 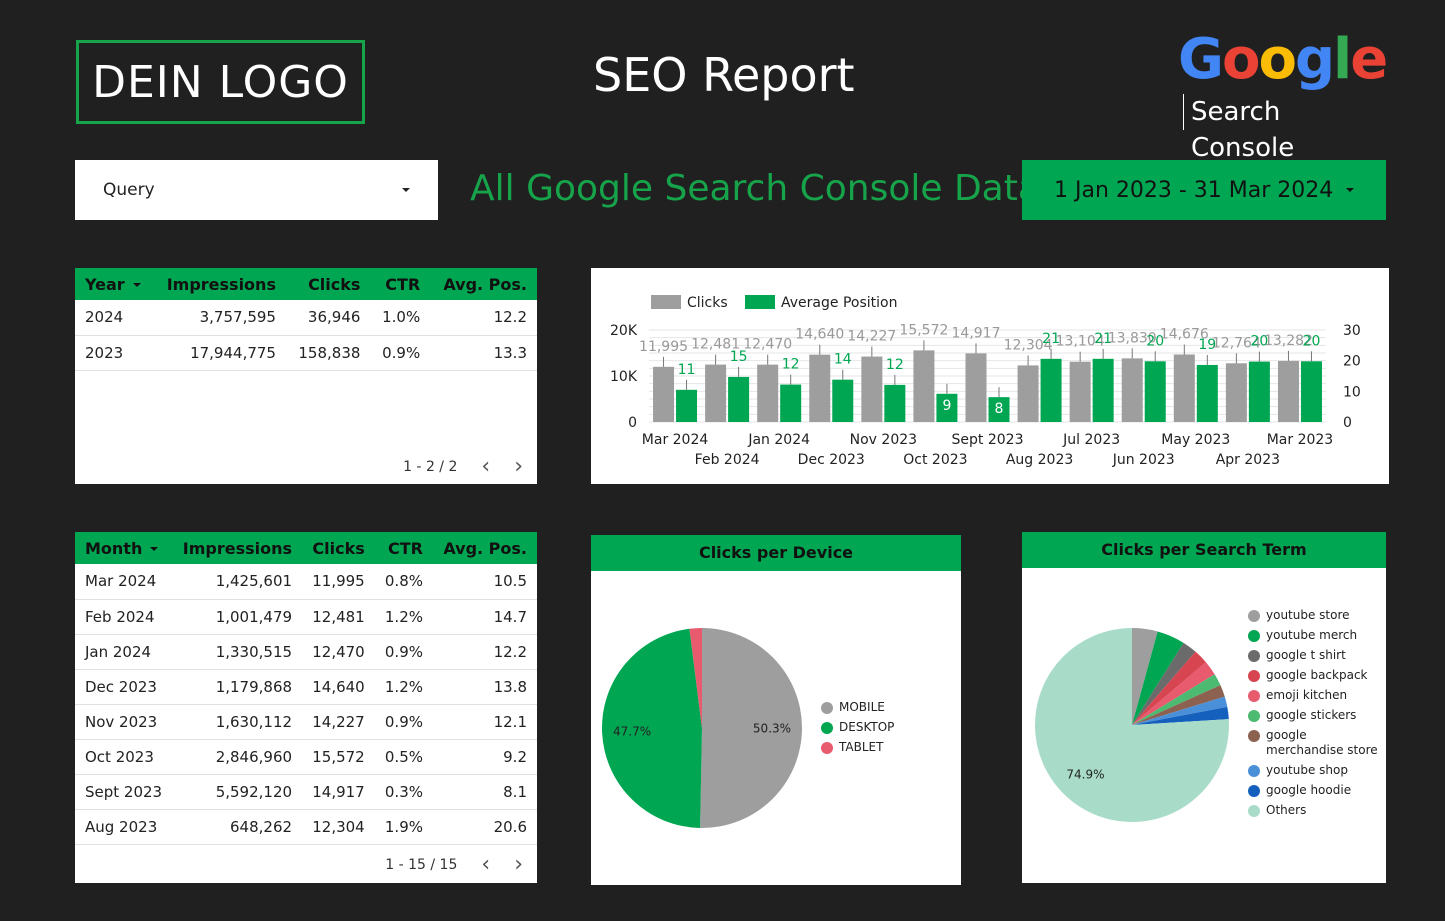 I want to click on legend-item: google stickers, so click(x=1313, y=715).